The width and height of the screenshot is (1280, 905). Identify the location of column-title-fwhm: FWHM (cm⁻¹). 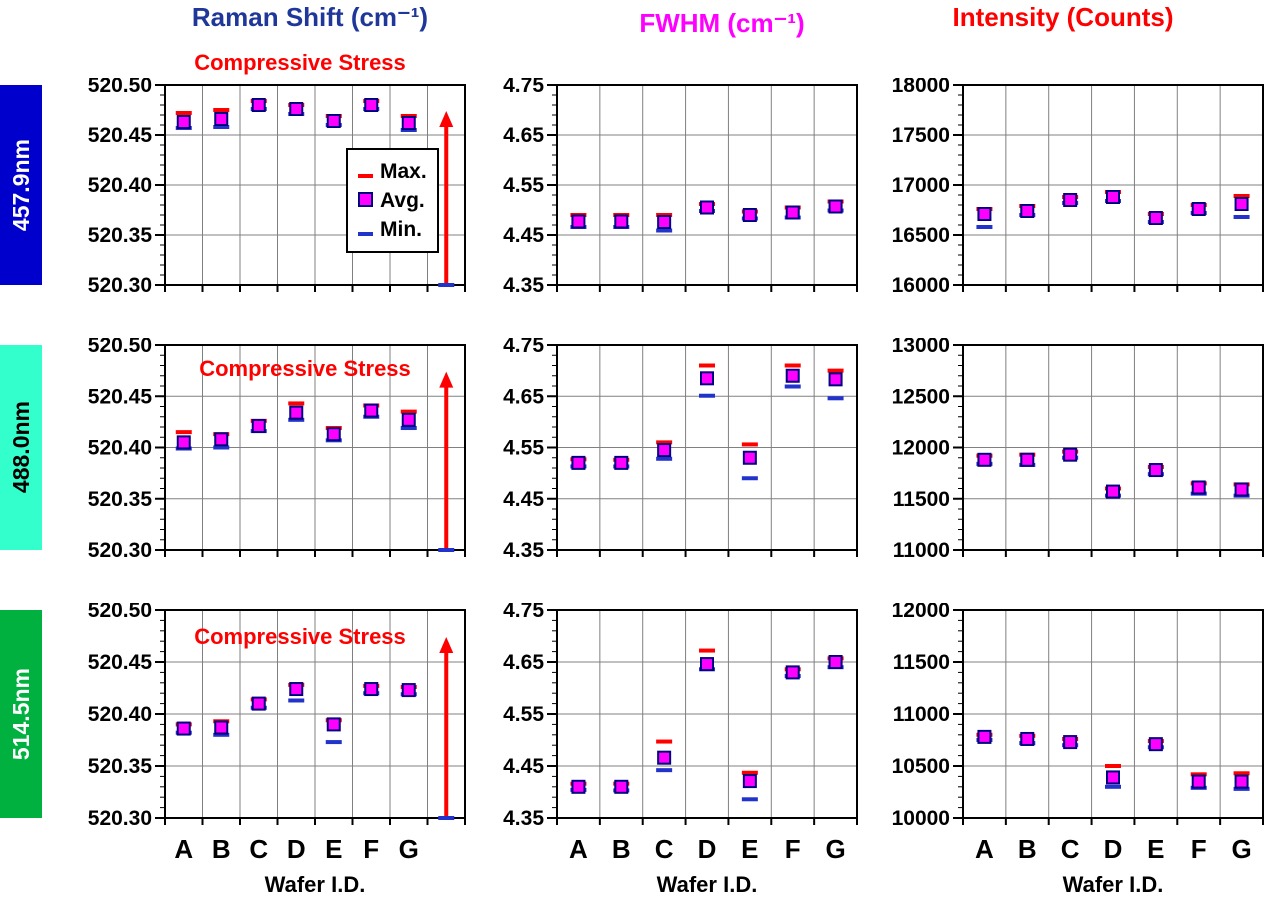
(722, 23).